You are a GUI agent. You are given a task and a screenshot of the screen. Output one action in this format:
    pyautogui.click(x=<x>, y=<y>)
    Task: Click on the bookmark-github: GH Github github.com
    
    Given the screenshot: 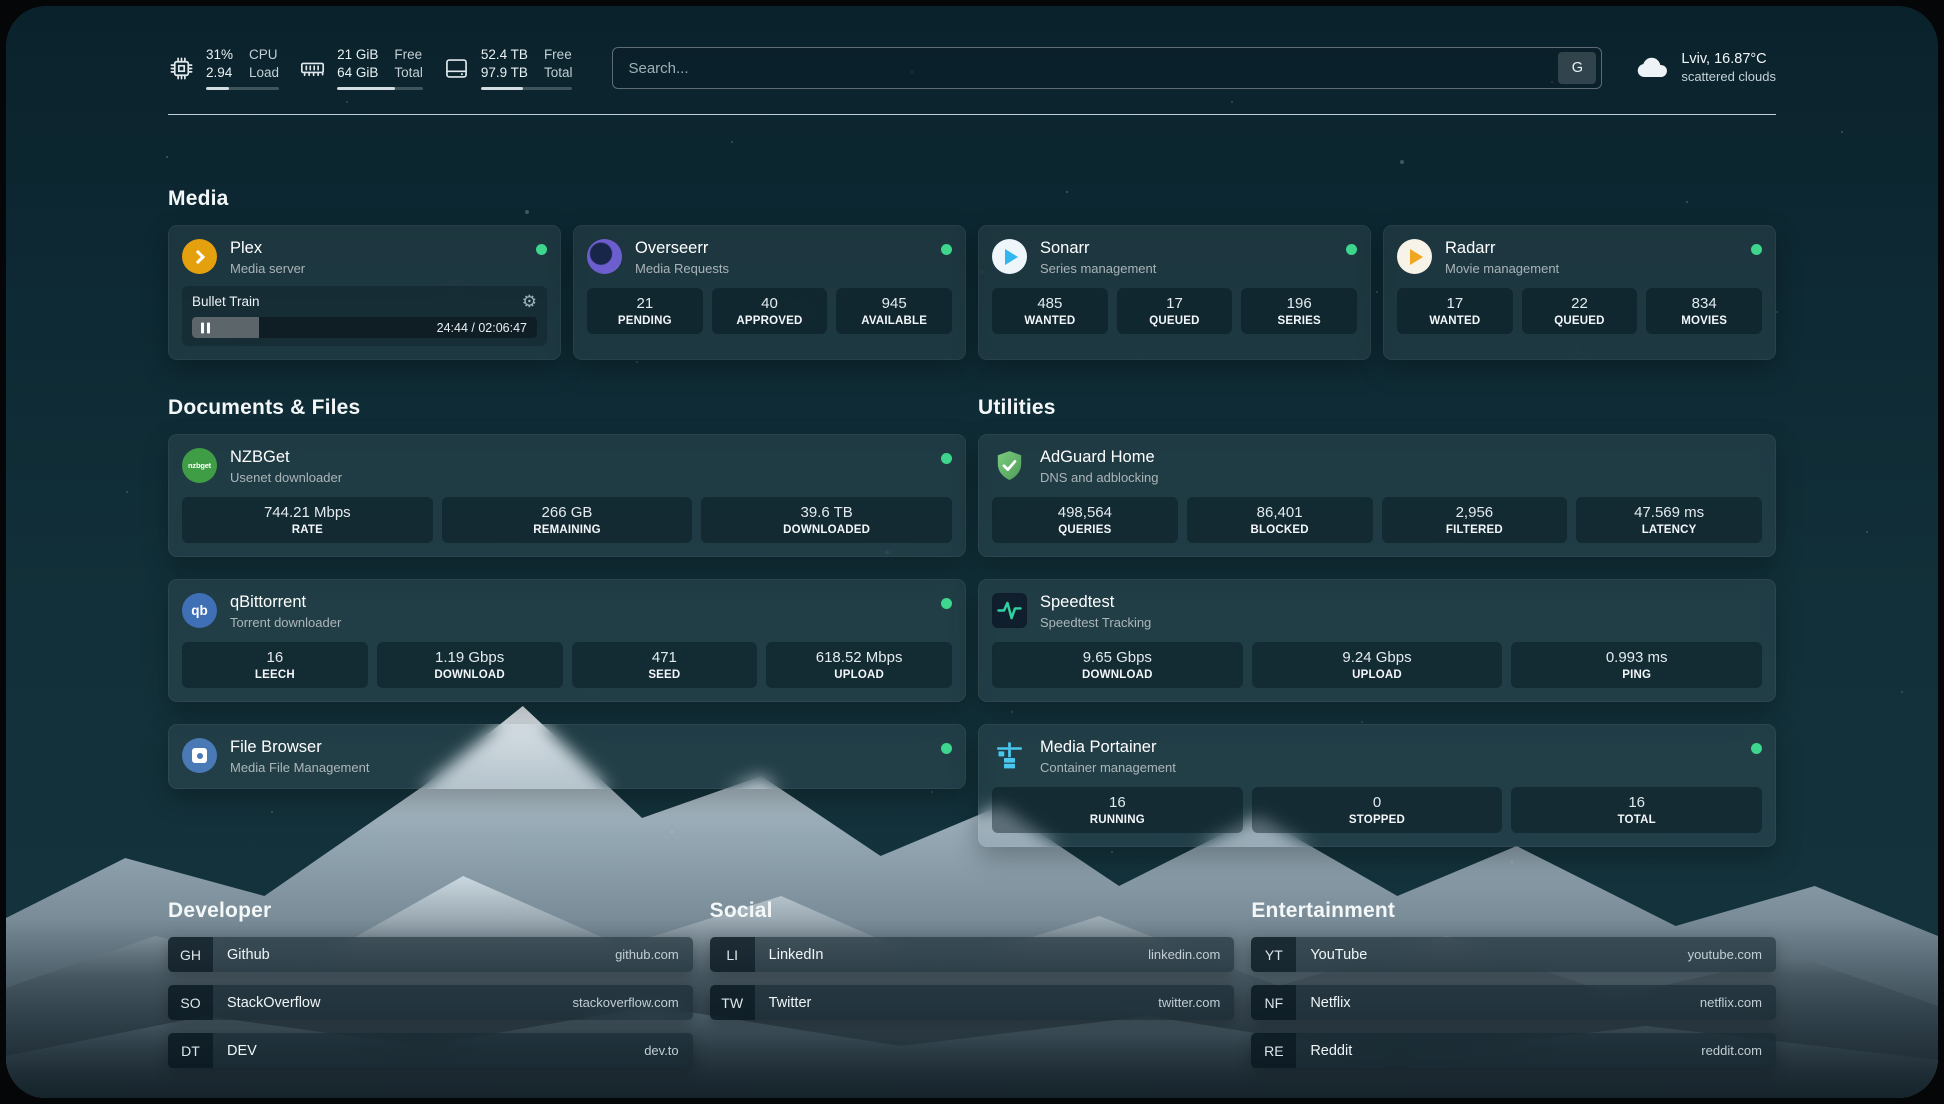 What is the action you would take?
    pyautogui.click(x=430, y=954)
    